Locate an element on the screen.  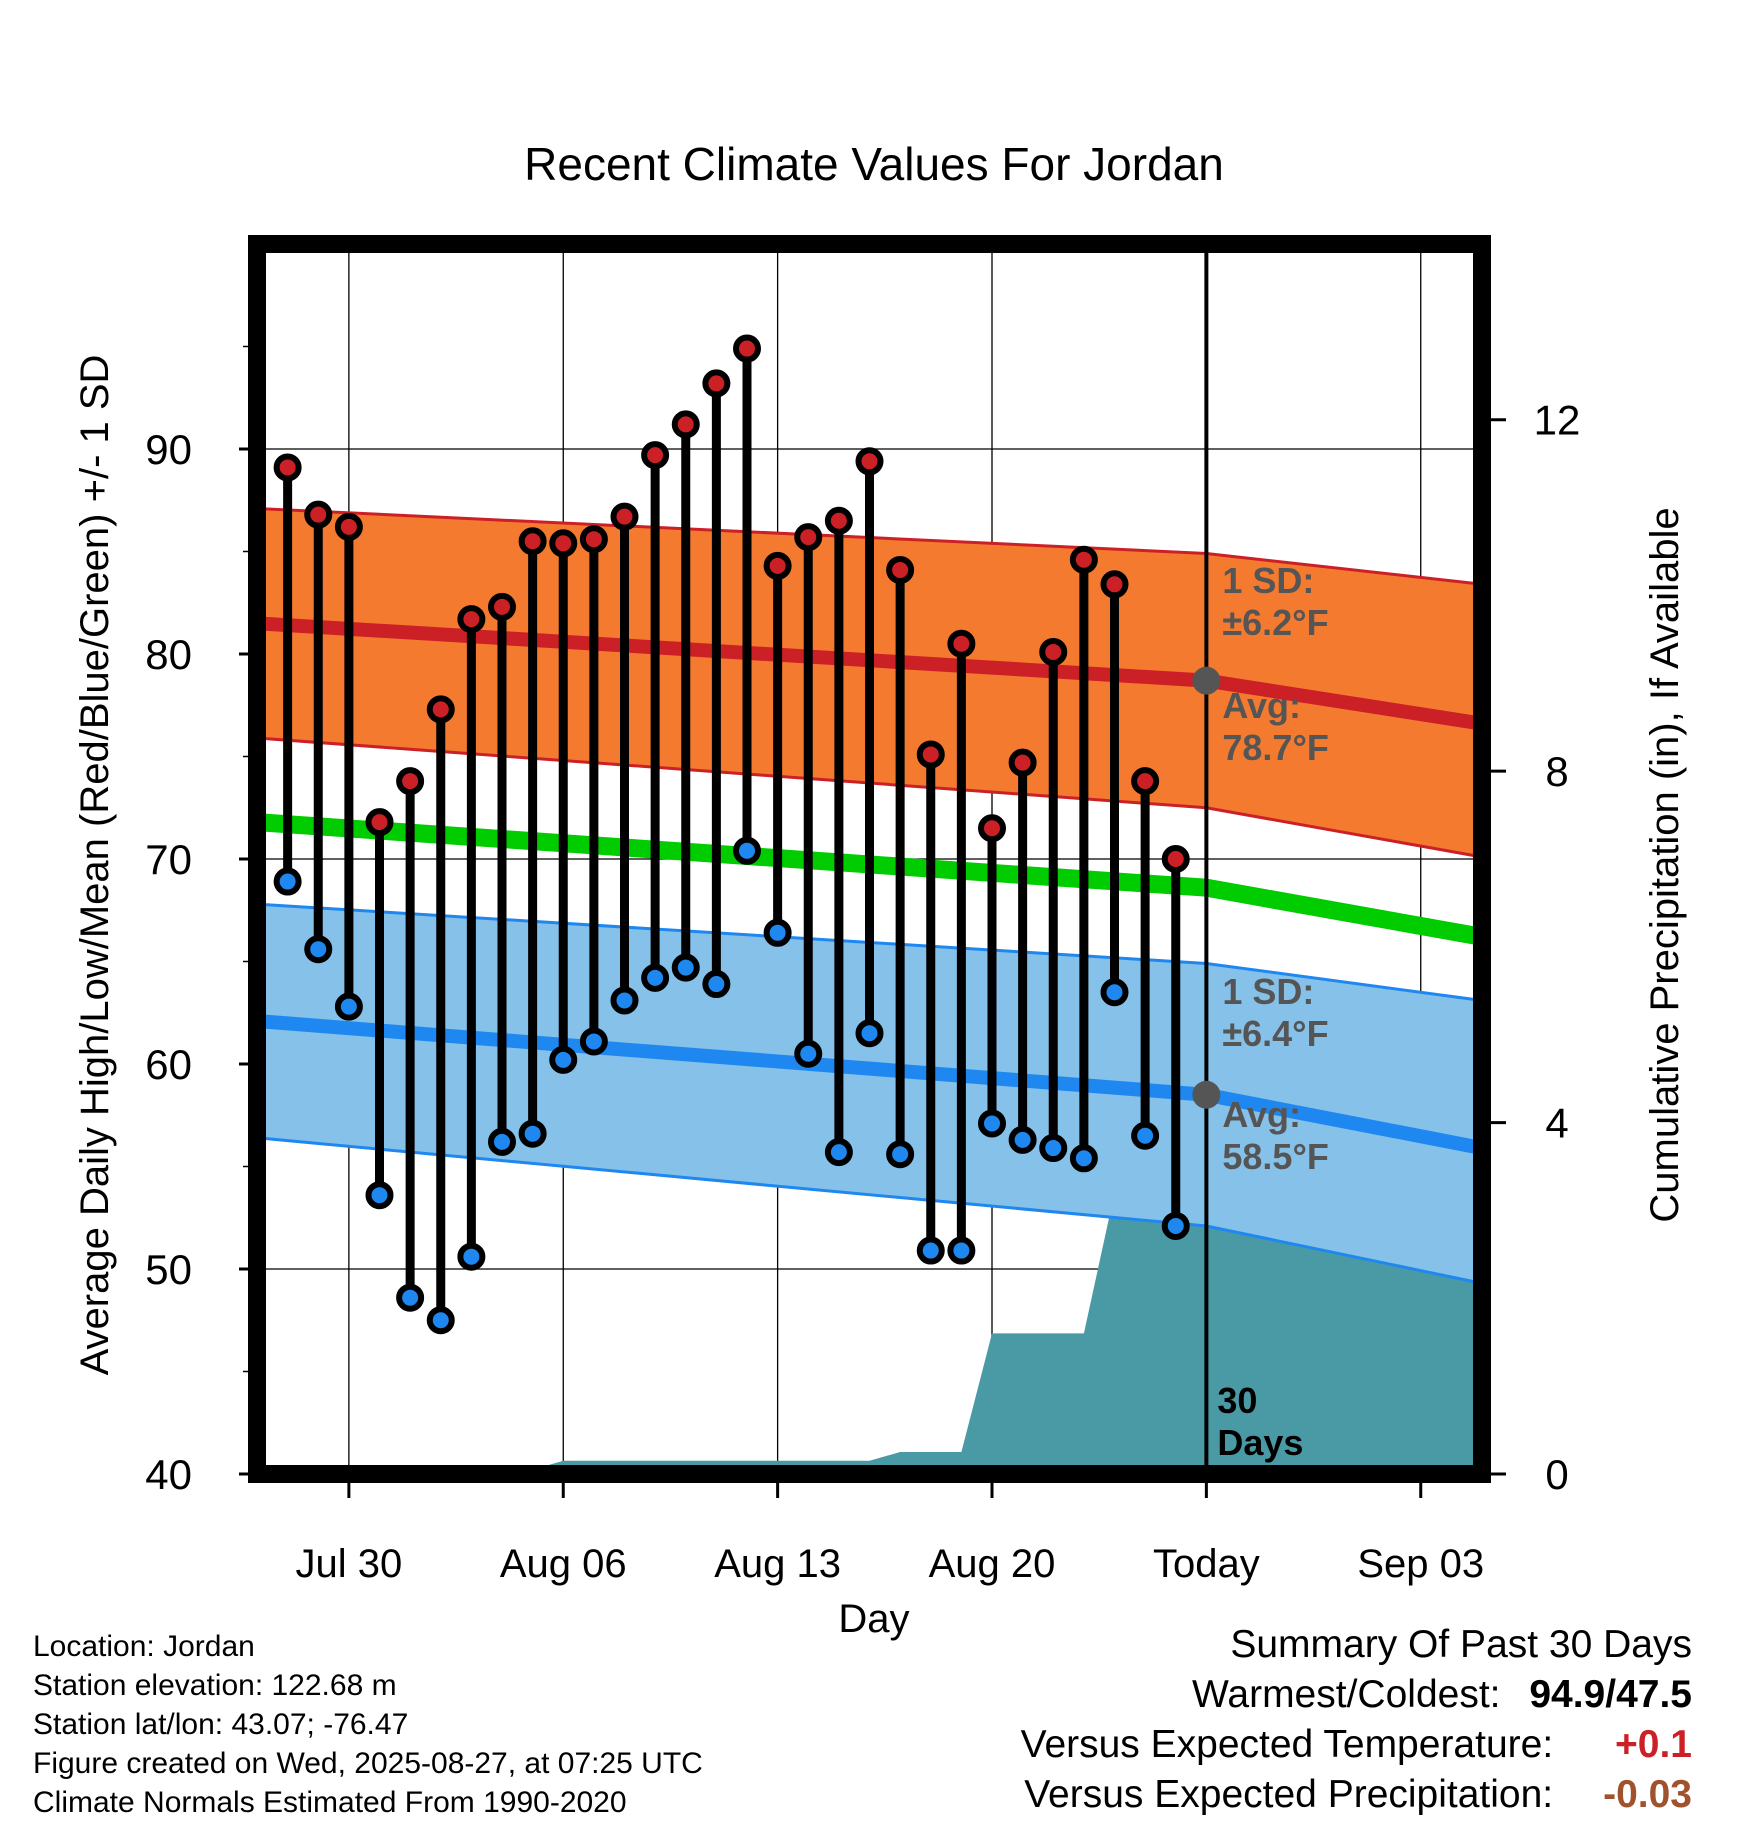
y-tick-label: 60 is located at coordinates (168, 1064).